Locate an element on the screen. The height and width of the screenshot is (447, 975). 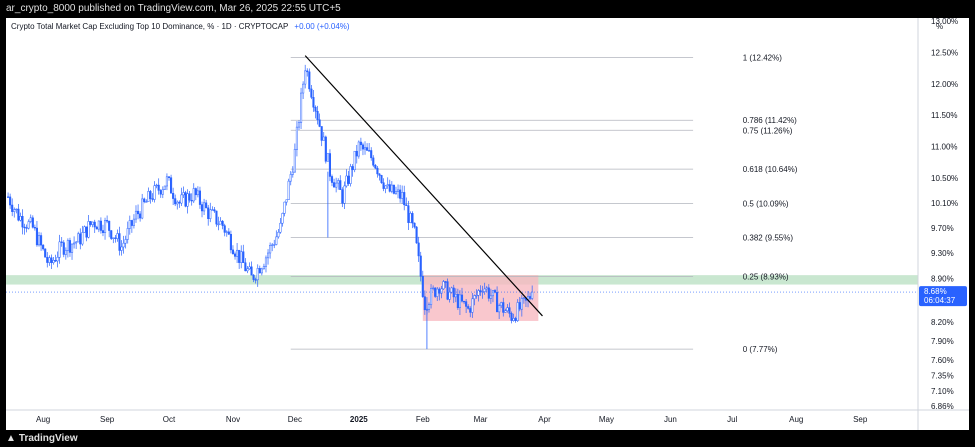
tradingview-logo: ▲ TradingView is located at coordinates (42, 438).